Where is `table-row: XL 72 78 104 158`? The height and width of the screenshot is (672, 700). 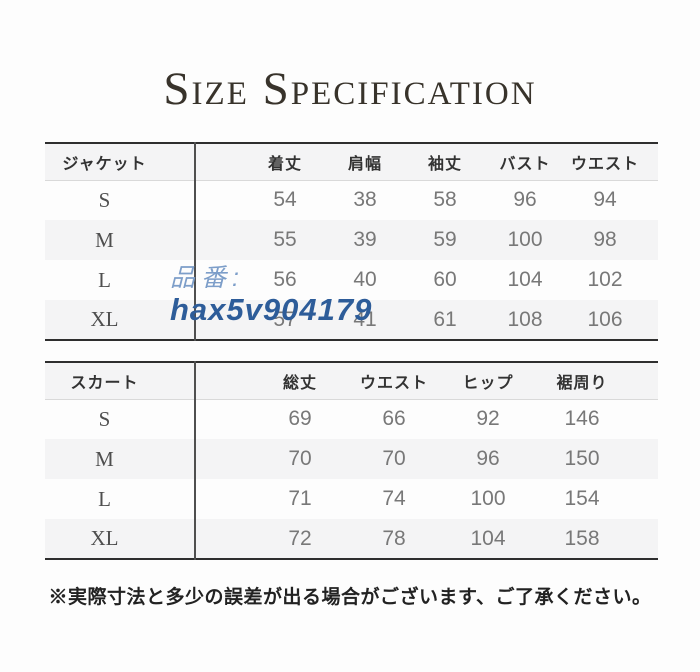 table-row: XL 72 78 104 158 is located at coordinates (351, 539).